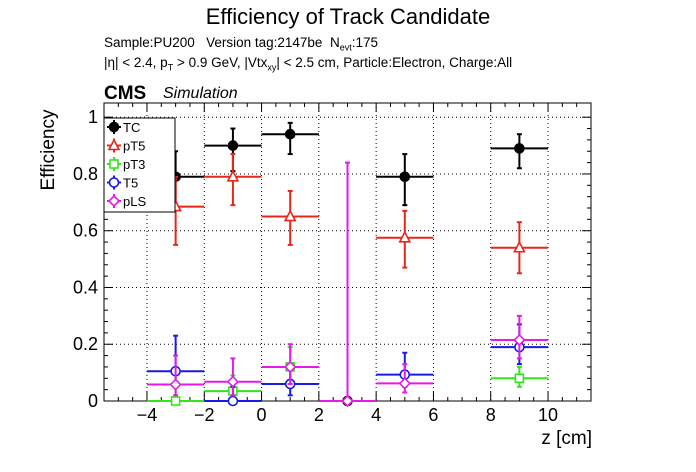 This screenshot has width=696, height=472. Describe the element at coordinates (334, 42) in the screenshot. I see `nevt-prefix: N` at that location.